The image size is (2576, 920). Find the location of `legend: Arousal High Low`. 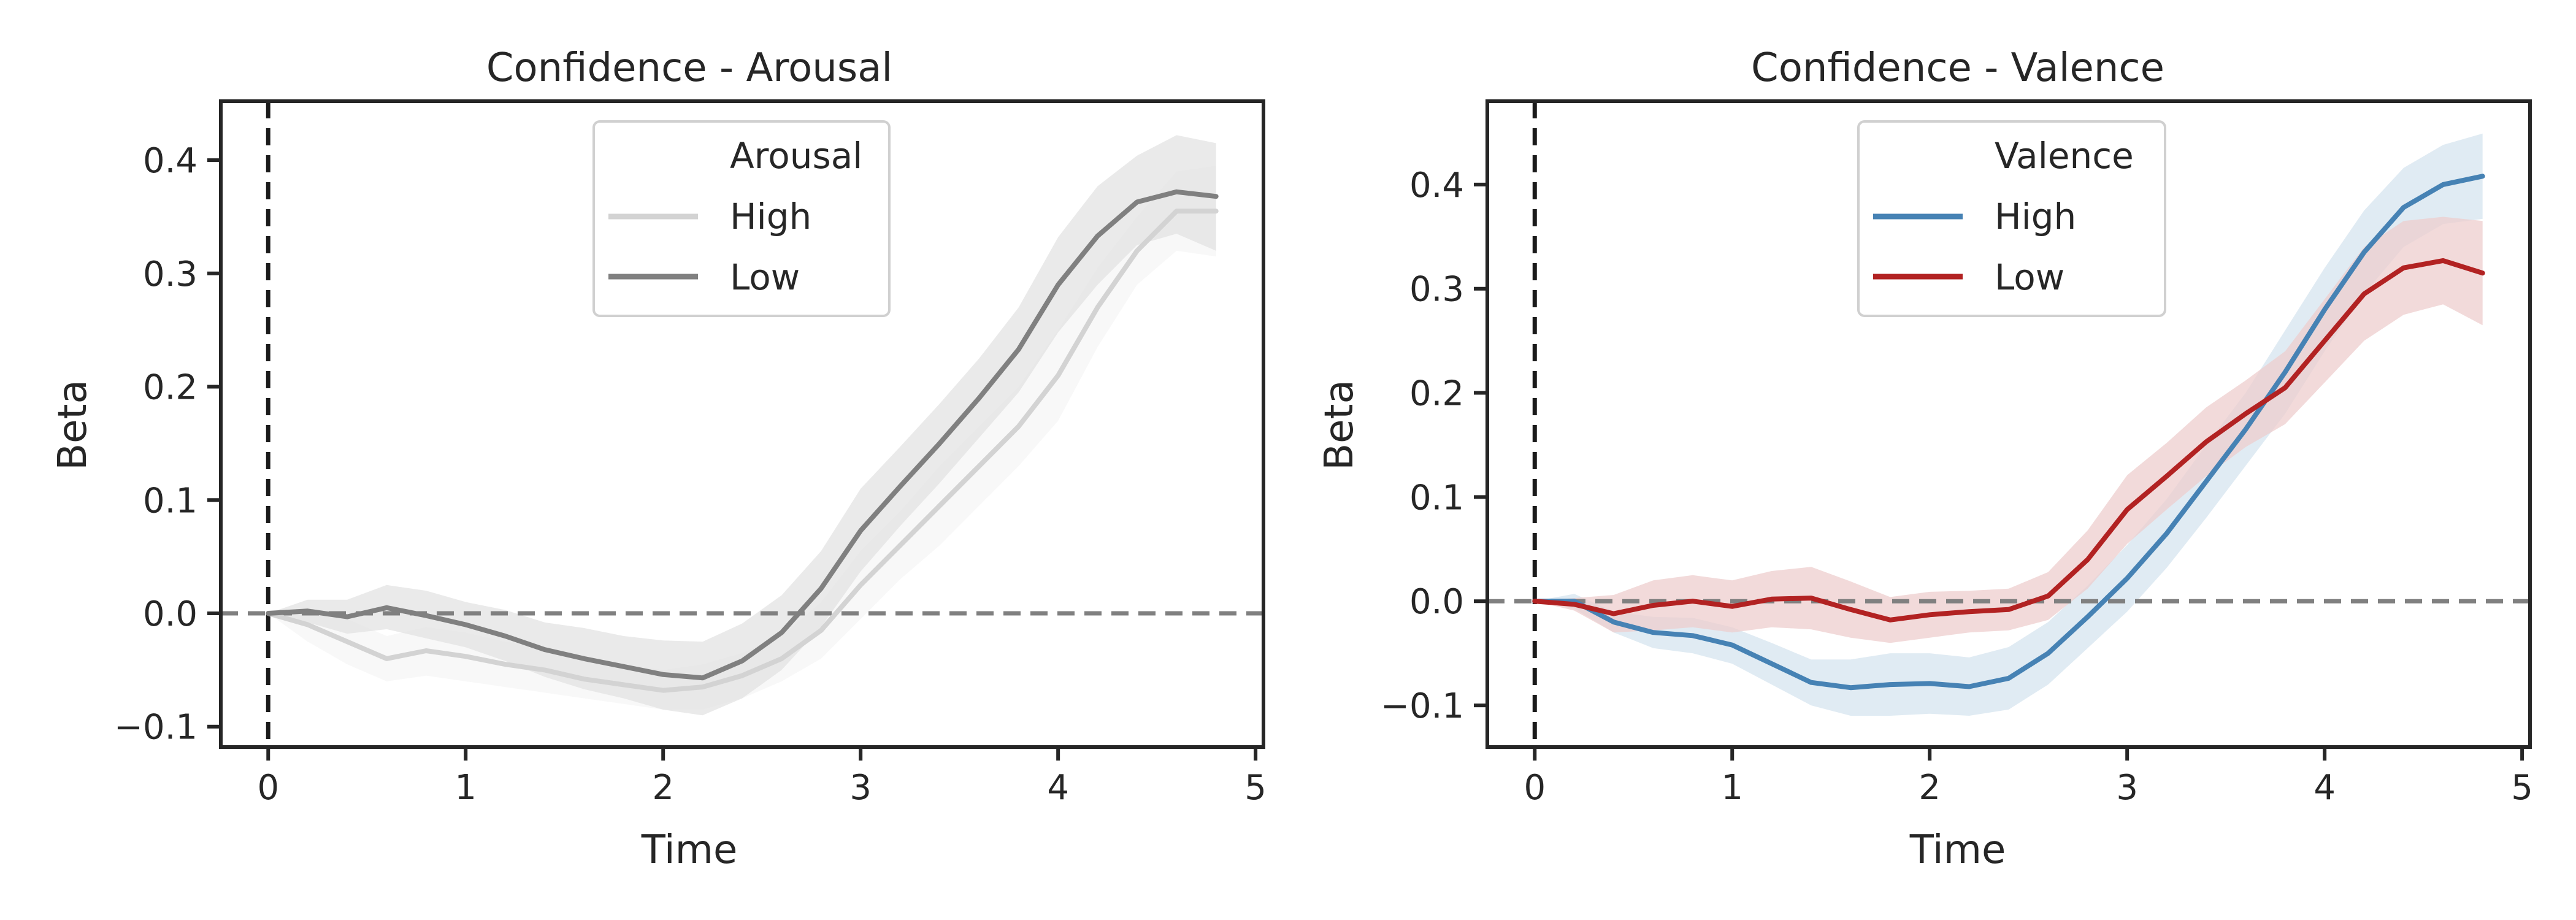

legend: Arousal High Low is located at coordinates (741, 218).